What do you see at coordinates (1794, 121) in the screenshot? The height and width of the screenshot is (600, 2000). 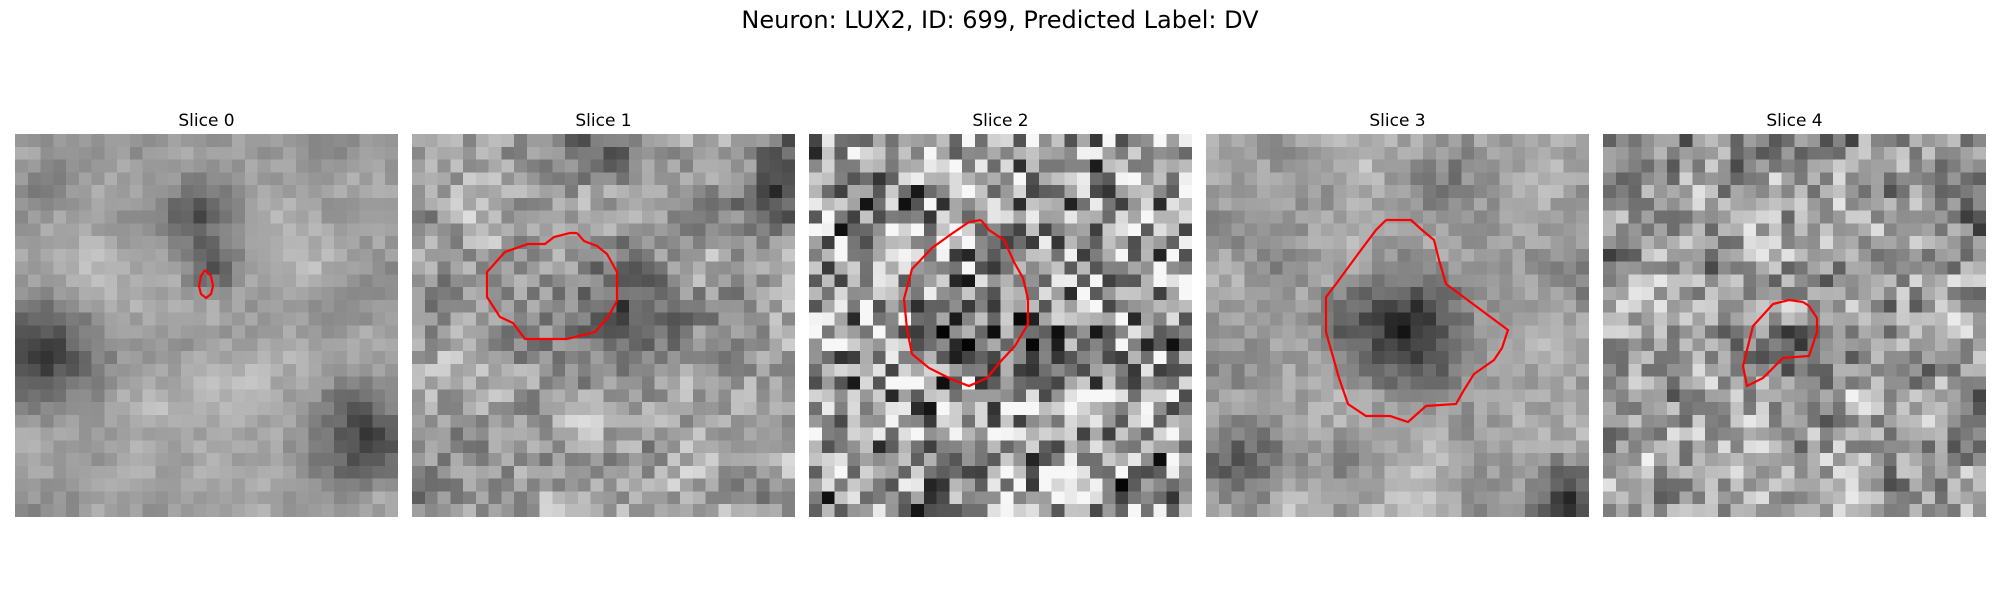 I see `slice-title: Slice 4` at bounding box center [1794, 121].